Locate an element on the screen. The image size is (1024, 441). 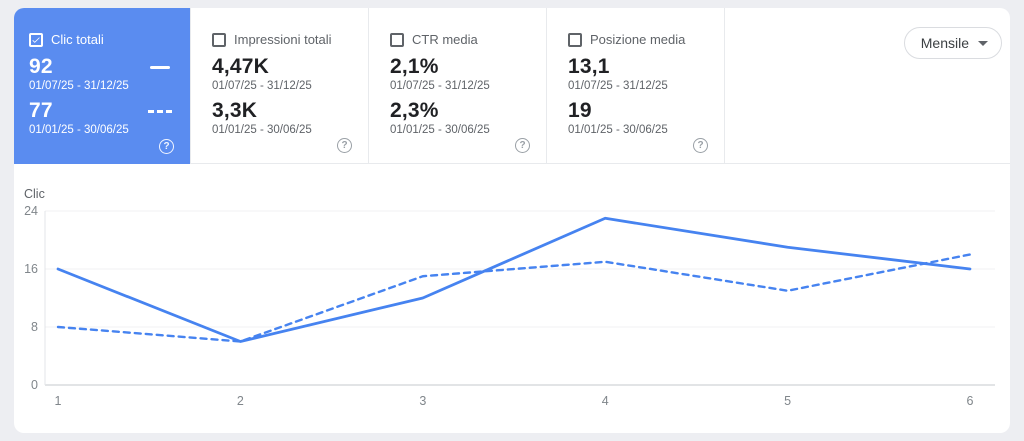
x-axis-tick-label: 4 is located at coordinates (605, 401).